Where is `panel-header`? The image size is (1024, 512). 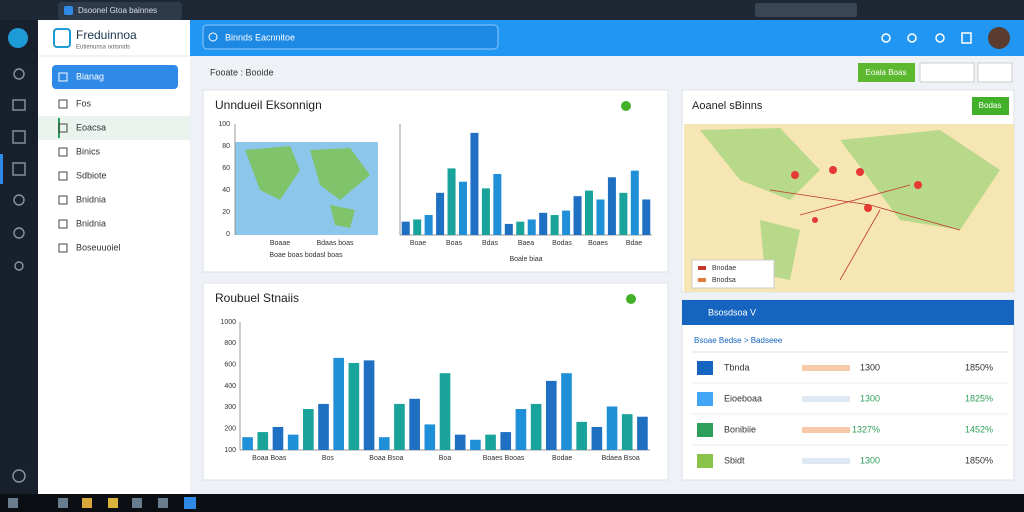 panel-header is located at coordinates (848, 312).